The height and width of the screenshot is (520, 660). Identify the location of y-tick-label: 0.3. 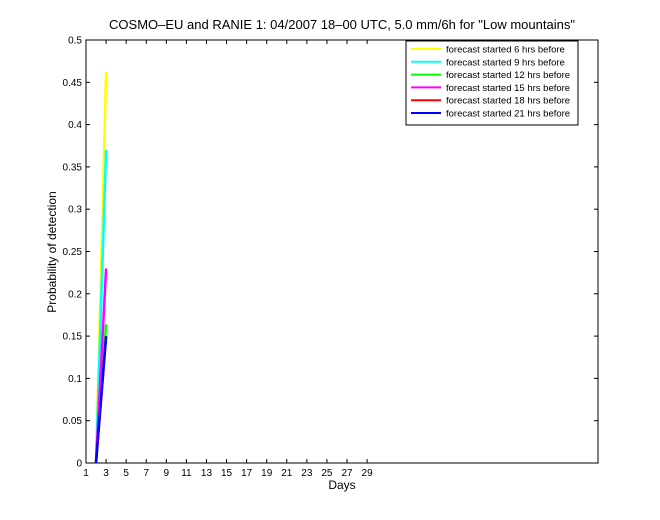
(75, 210).